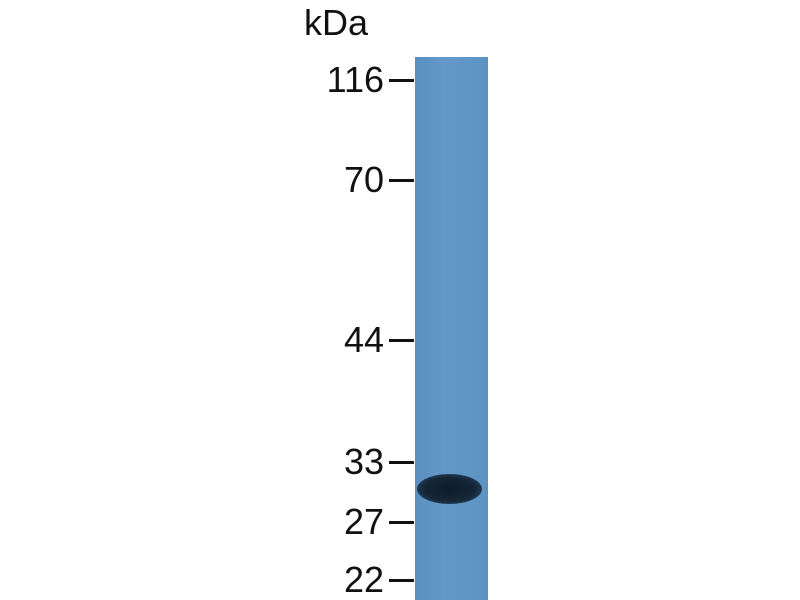  Describe the element at coordinates (363, 339) in the screenshot. I see `marker-label-44: 44` at that location.